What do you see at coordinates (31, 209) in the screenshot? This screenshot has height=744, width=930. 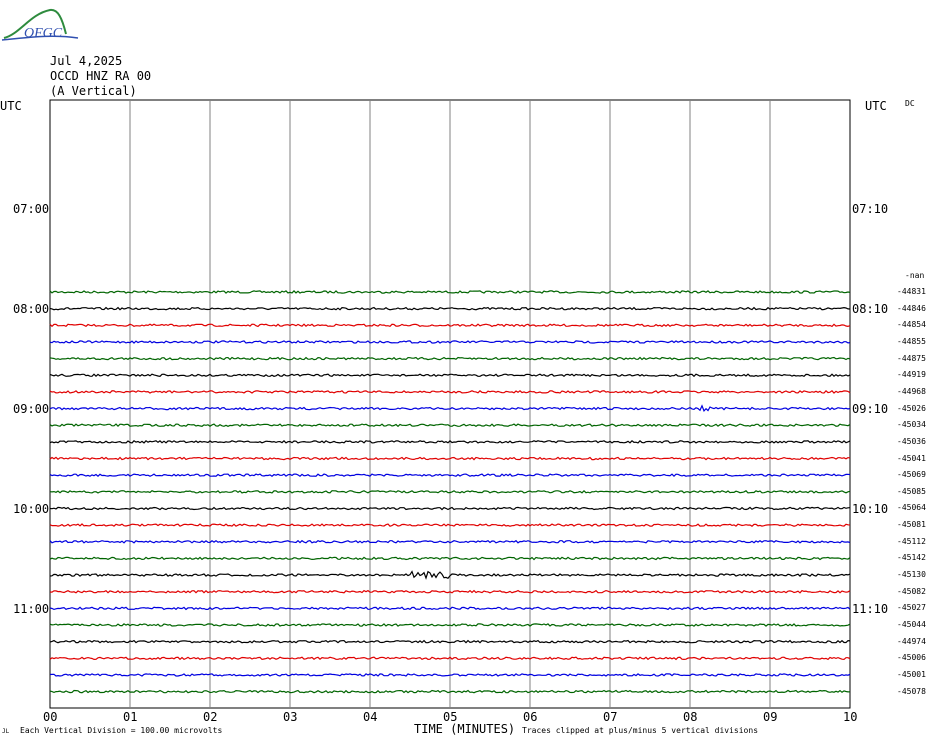 I see `left-hour-label: 07:00` at bounding box center [31, 209].